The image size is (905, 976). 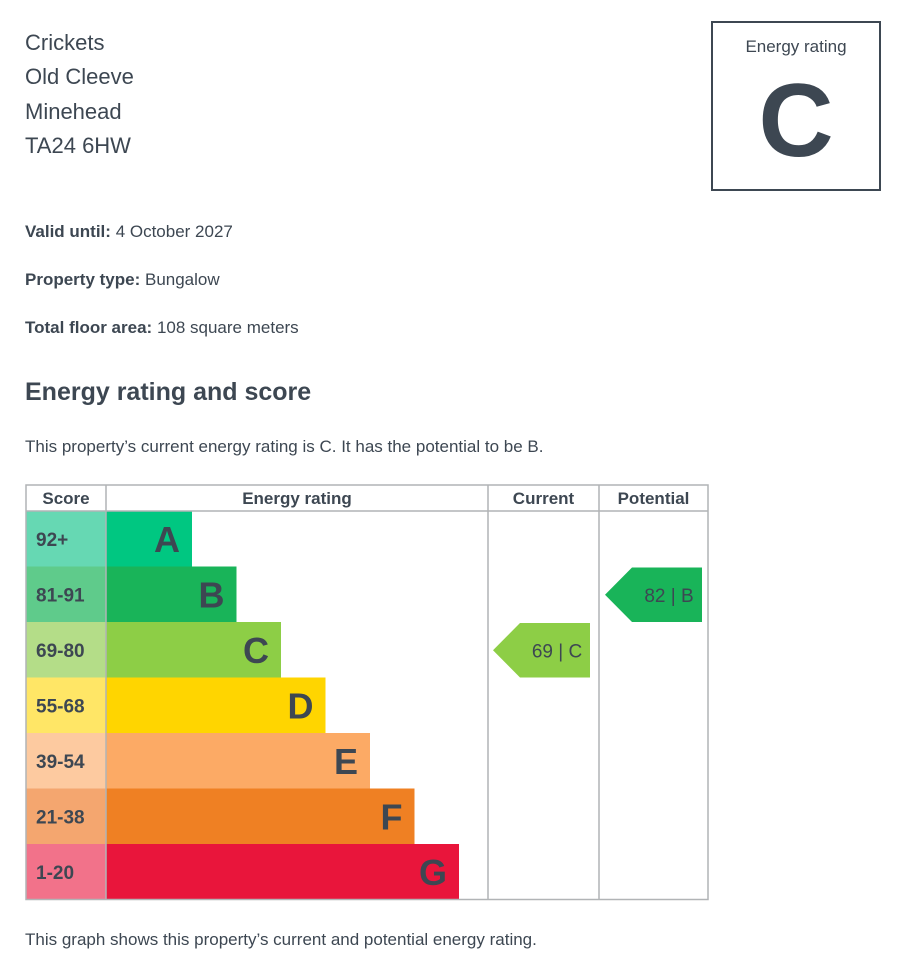 What do you see at coordinates (68, 231) in the screenshot?
I see `valid-until-label: Valid until:` at bounding box center [68, 231].